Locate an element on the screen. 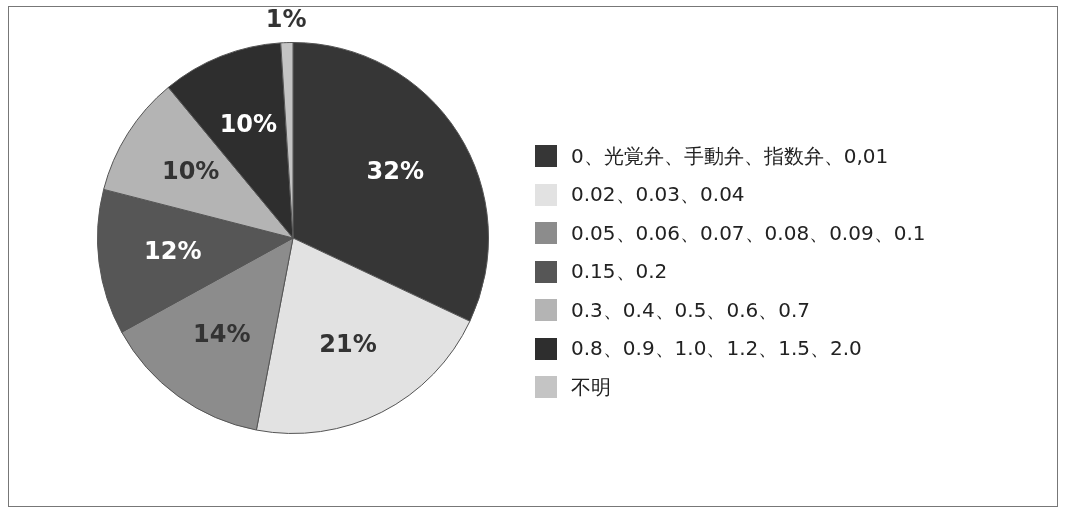 This screenshot has height=507, width=1068. data-label: 21% is located at coordinates (348, 344).